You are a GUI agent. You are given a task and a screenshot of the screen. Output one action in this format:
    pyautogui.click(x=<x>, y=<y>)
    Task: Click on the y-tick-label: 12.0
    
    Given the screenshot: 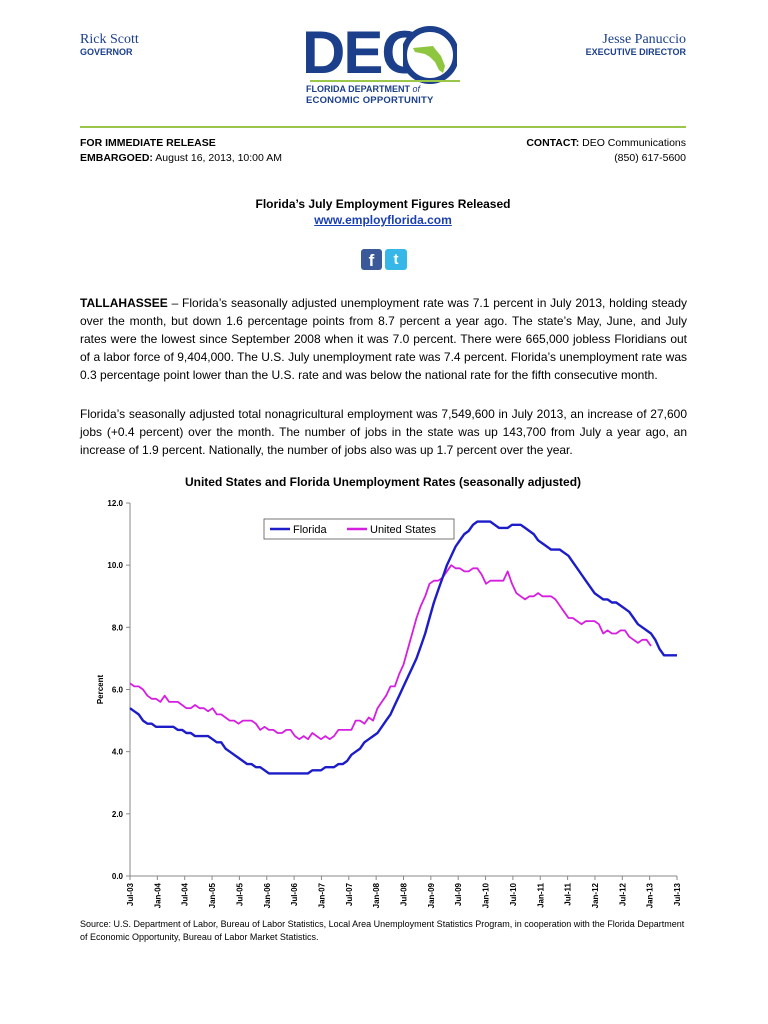 What is the action you would take?
    pyautogui.click(x=115, y=503)
    